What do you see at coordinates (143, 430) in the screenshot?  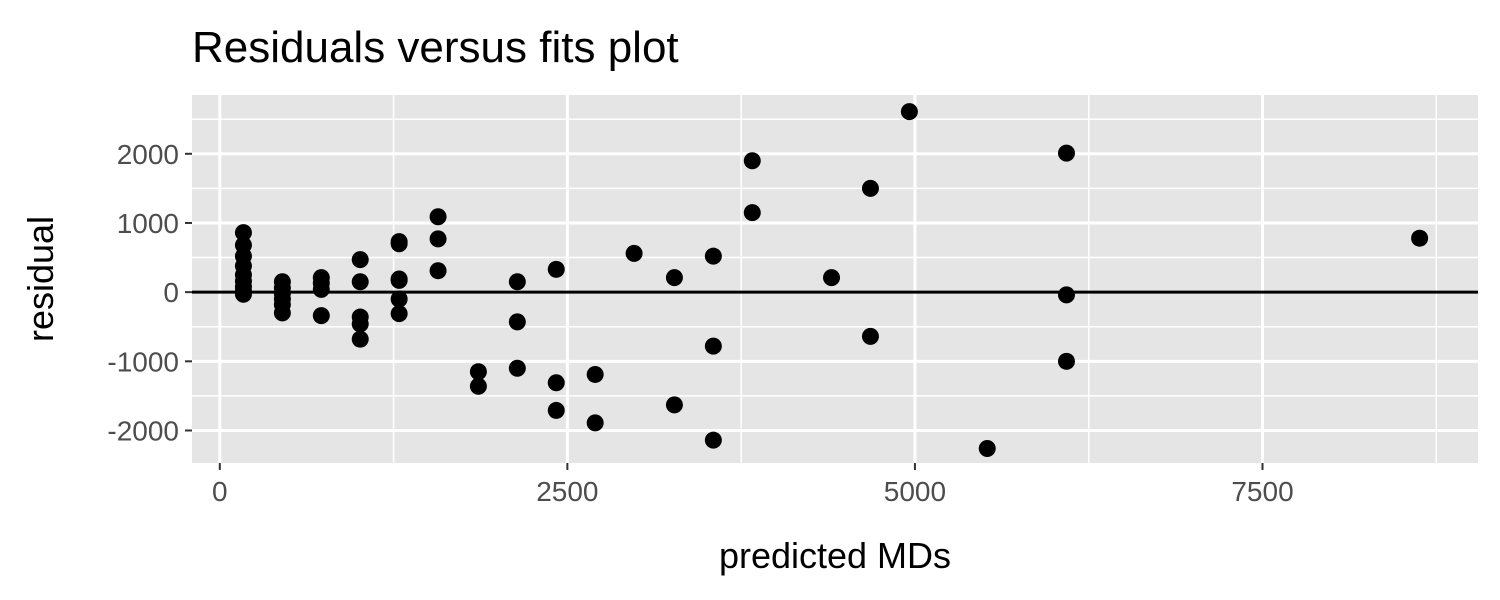 I see `y-tick-label: -2000` at bounding box center [143, 430].